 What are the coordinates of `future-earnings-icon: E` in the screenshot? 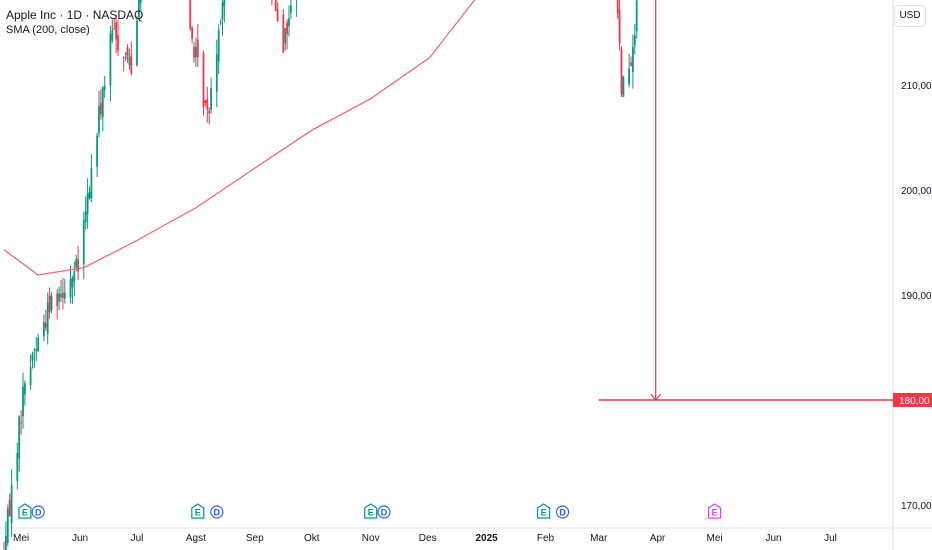 It's located at (715, 511).